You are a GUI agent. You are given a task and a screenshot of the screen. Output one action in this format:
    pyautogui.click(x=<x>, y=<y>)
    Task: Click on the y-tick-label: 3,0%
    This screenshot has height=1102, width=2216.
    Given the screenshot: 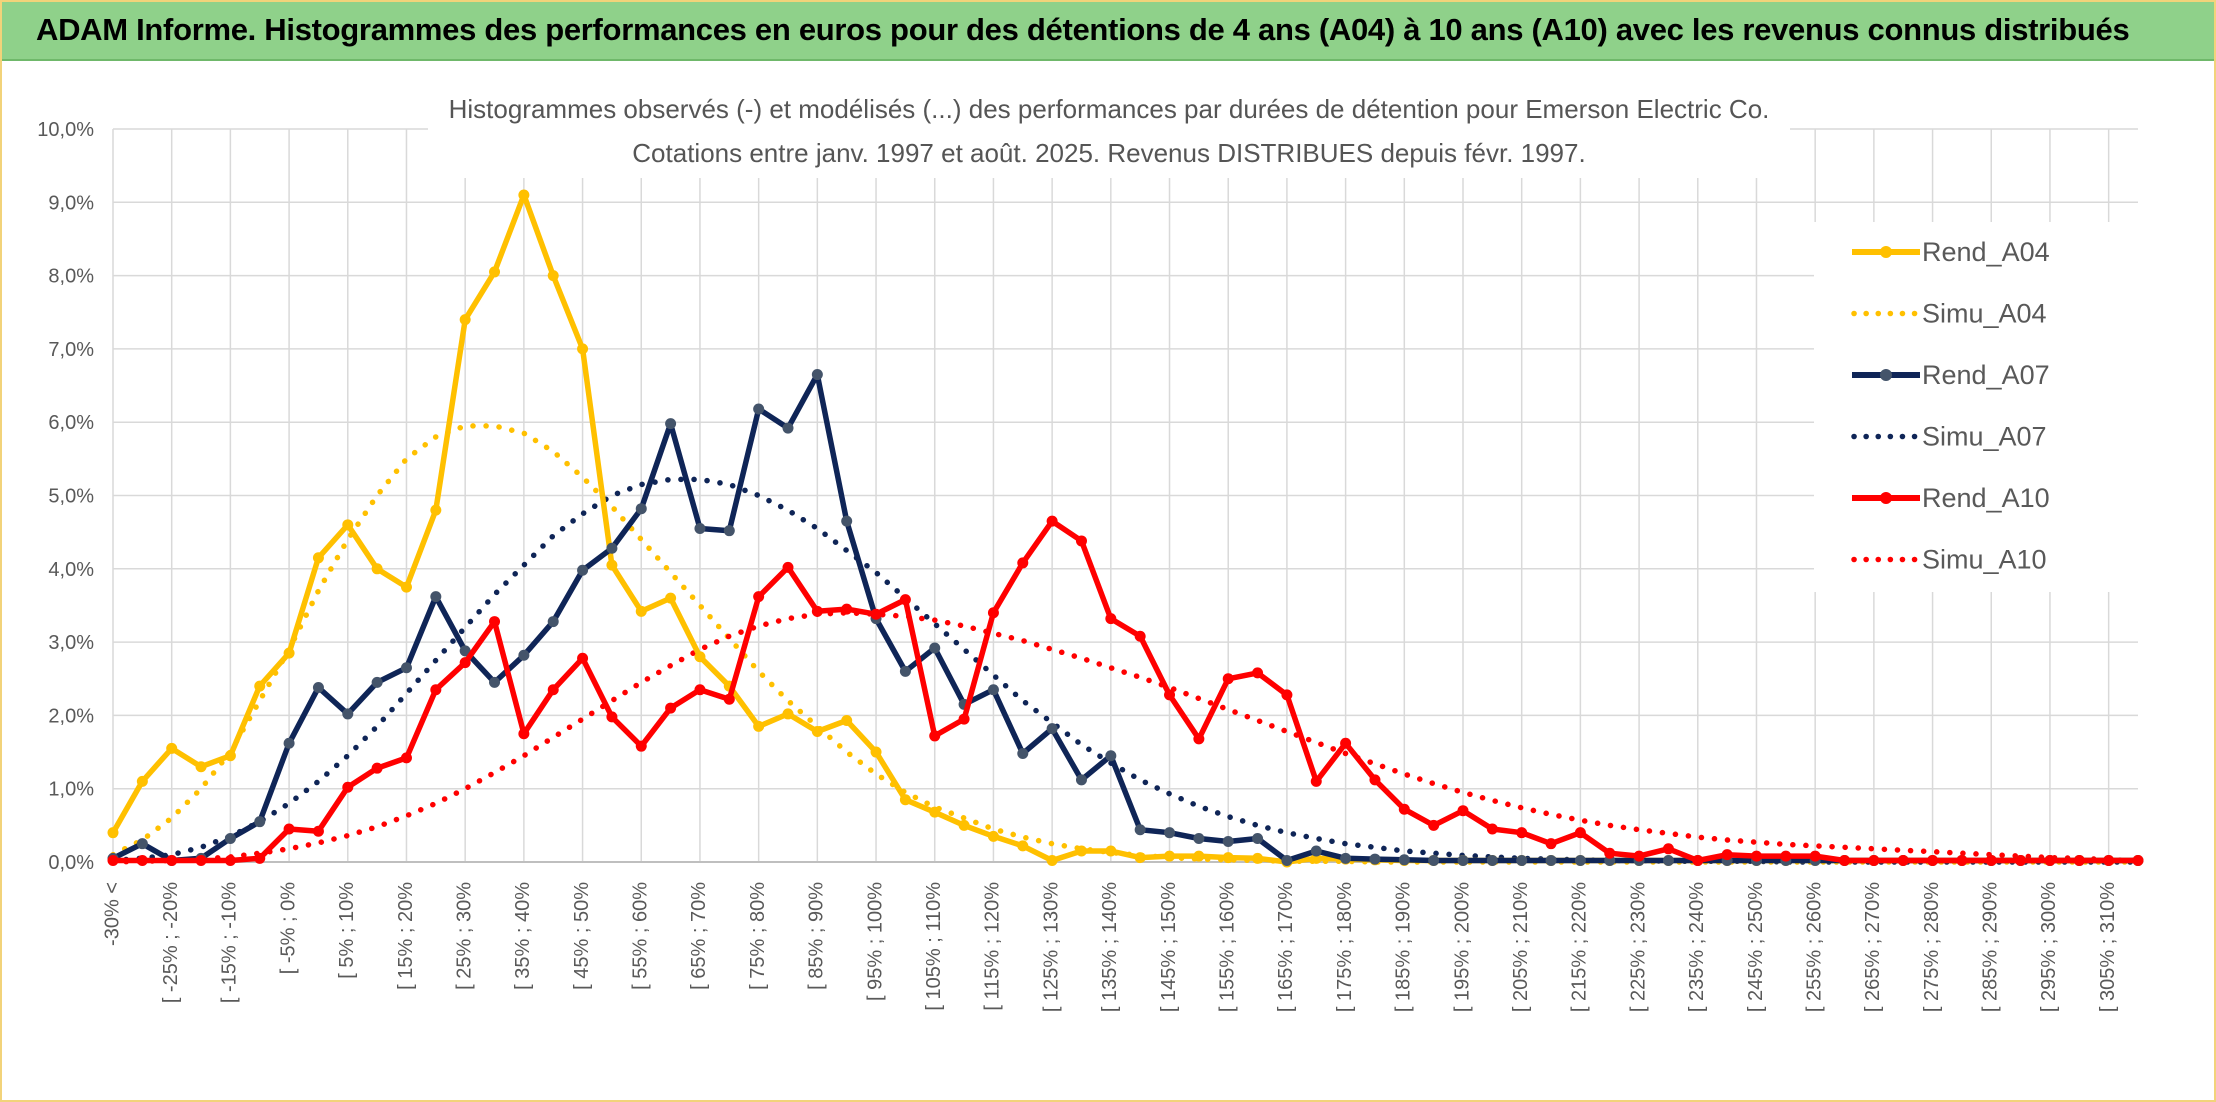 What is the action you would take?
    pyautogui.click(x=71, y=643)
    